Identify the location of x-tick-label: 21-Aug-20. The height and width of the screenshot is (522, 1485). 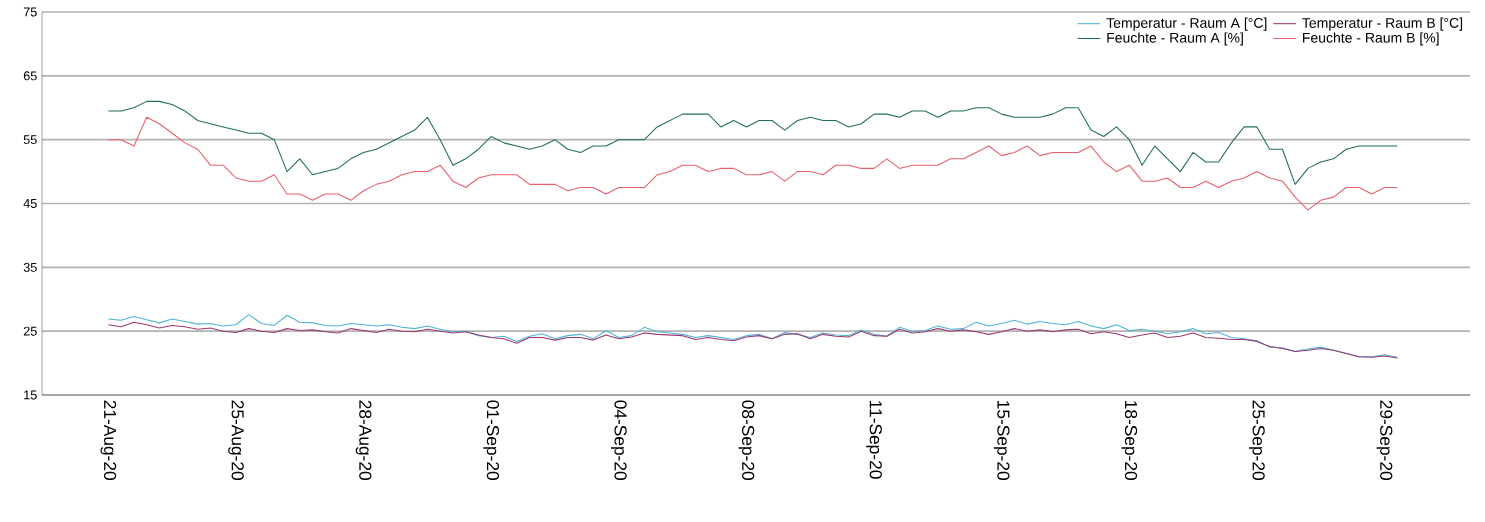
(108, 440).